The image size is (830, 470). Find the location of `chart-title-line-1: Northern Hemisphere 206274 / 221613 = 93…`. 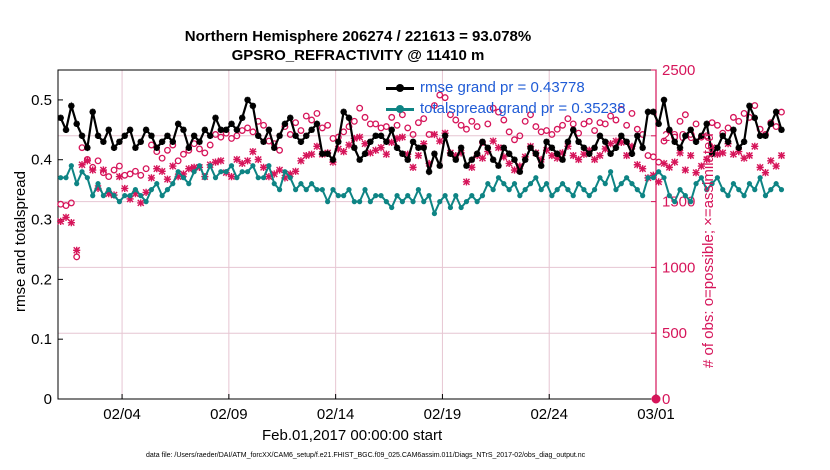

chart-title-line-1: Northern Hemisphere 206274 / 221613 = 93… is located at coordinates (358, 36).